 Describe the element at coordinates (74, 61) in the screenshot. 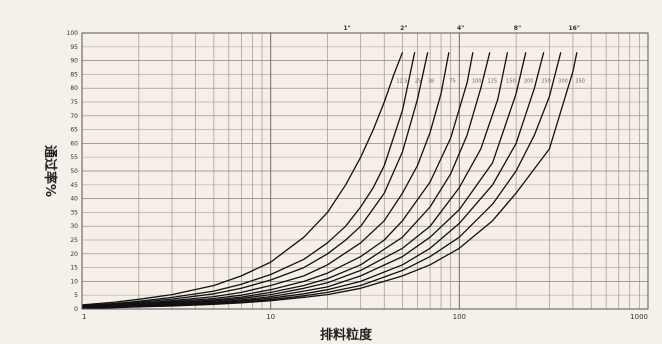

I see `y-tick-label: 90` at that location.